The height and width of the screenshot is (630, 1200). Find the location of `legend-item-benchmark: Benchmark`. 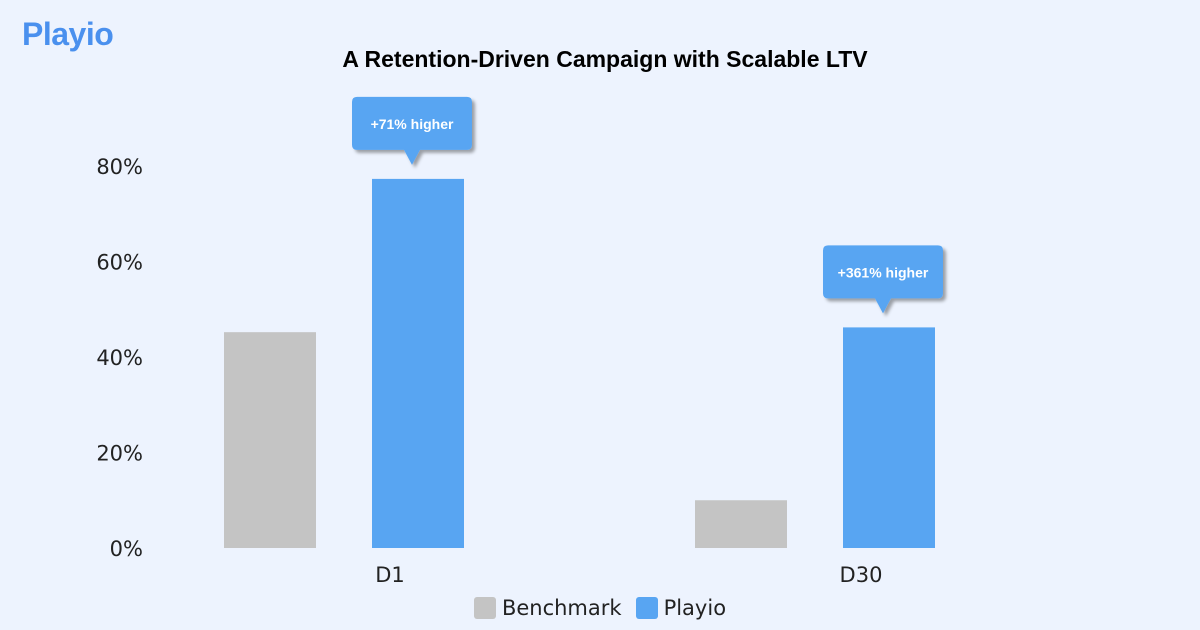

legend-item-benchmark: Benchmark is located at coordinates (547, 608).